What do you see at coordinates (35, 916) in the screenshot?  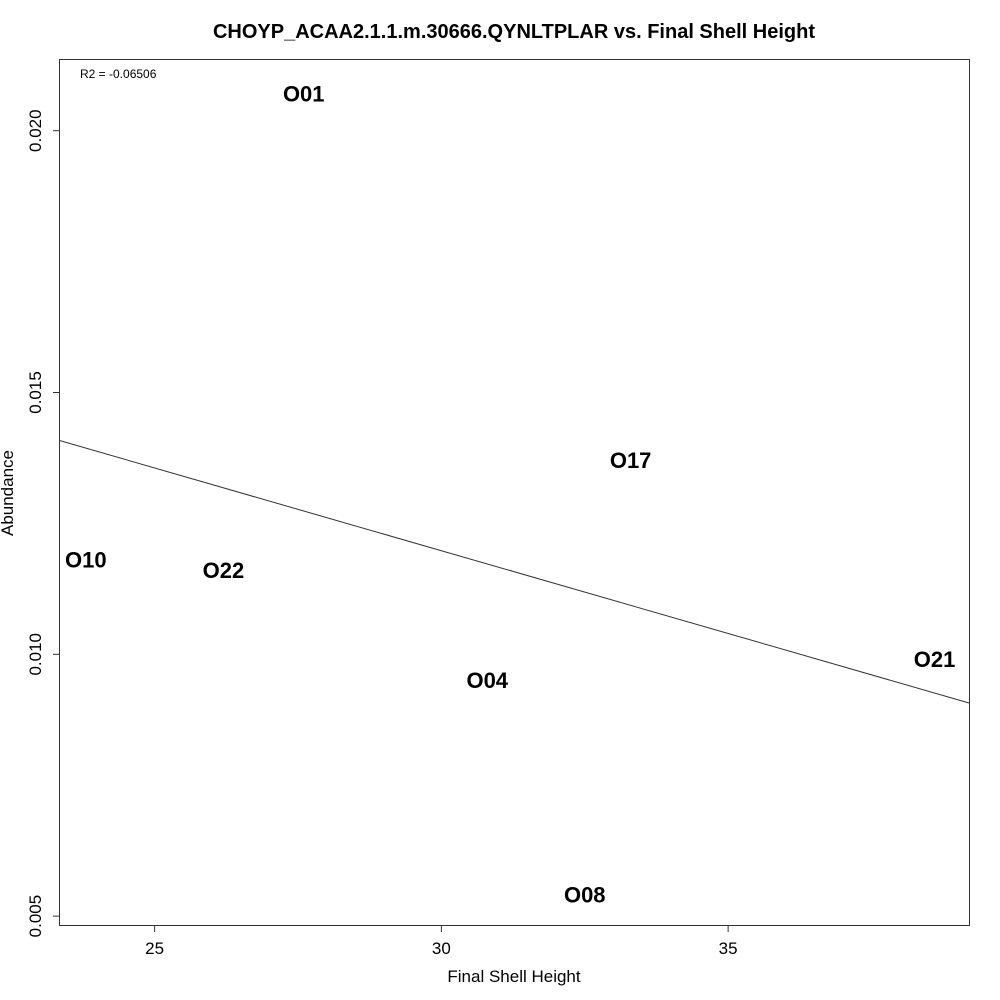 I see `y-tick-label: 0.005` at bounding box center [35, 916].